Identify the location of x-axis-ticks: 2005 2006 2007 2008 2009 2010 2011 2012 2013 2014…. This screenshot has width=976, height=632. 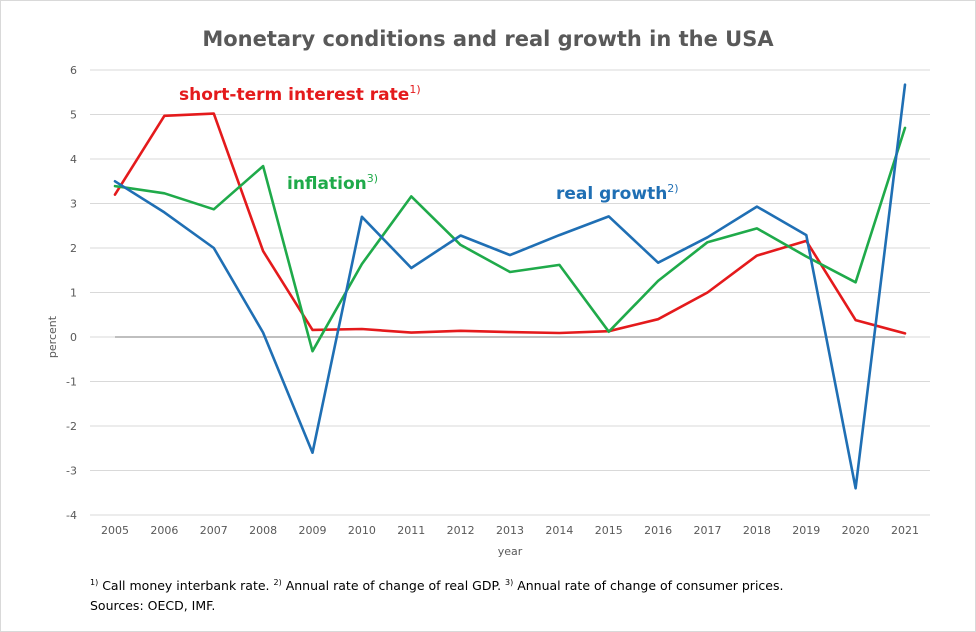
(510, 530).